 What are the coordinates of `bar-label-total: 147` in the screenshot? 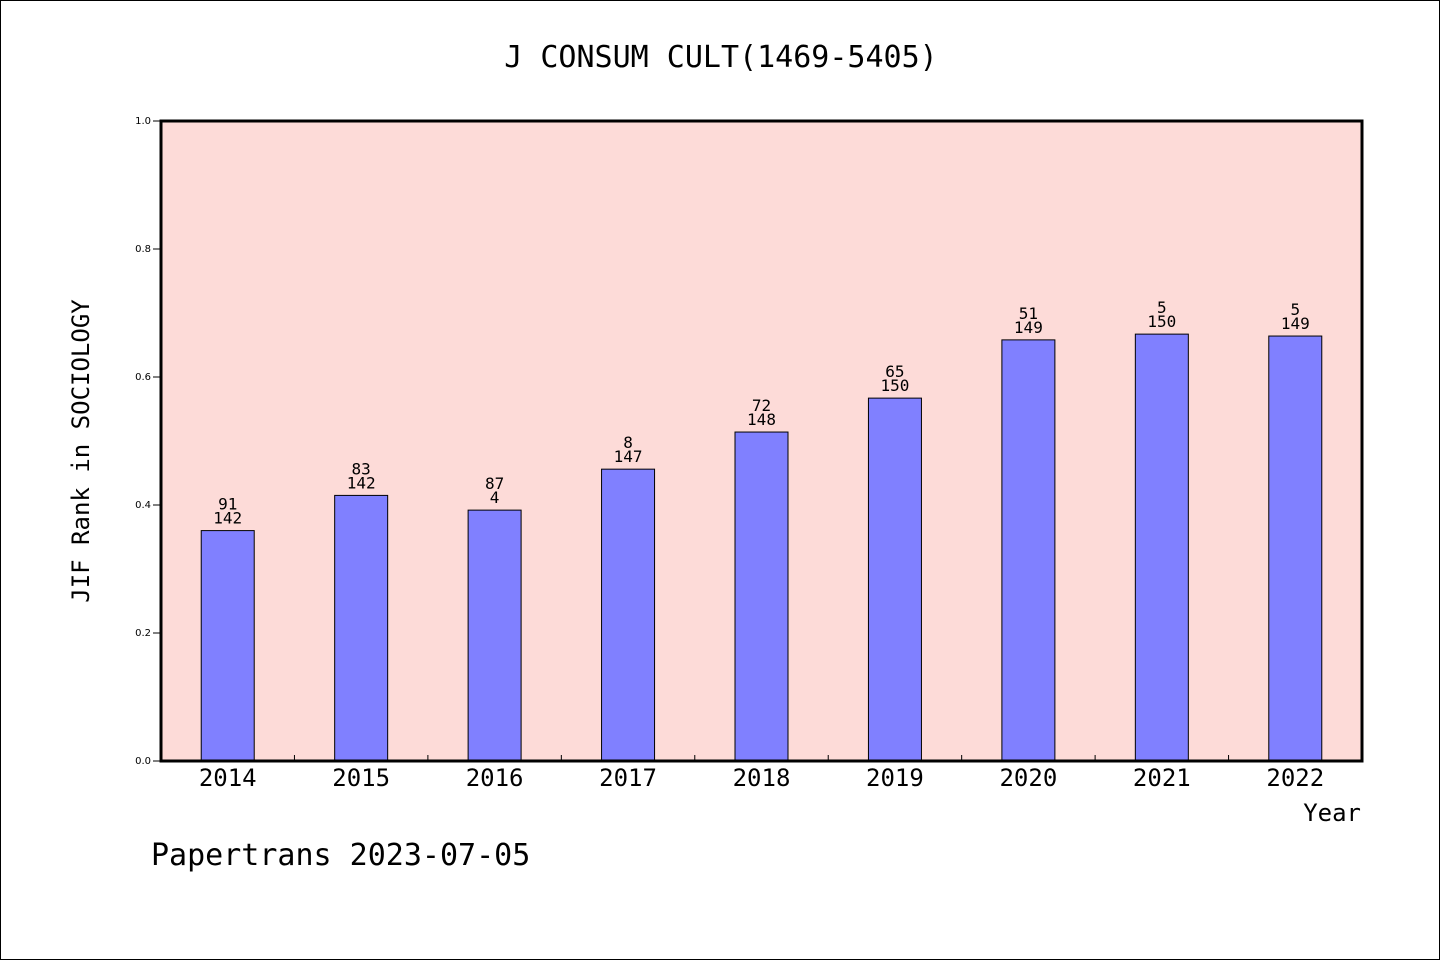 It's located at (628, 456).